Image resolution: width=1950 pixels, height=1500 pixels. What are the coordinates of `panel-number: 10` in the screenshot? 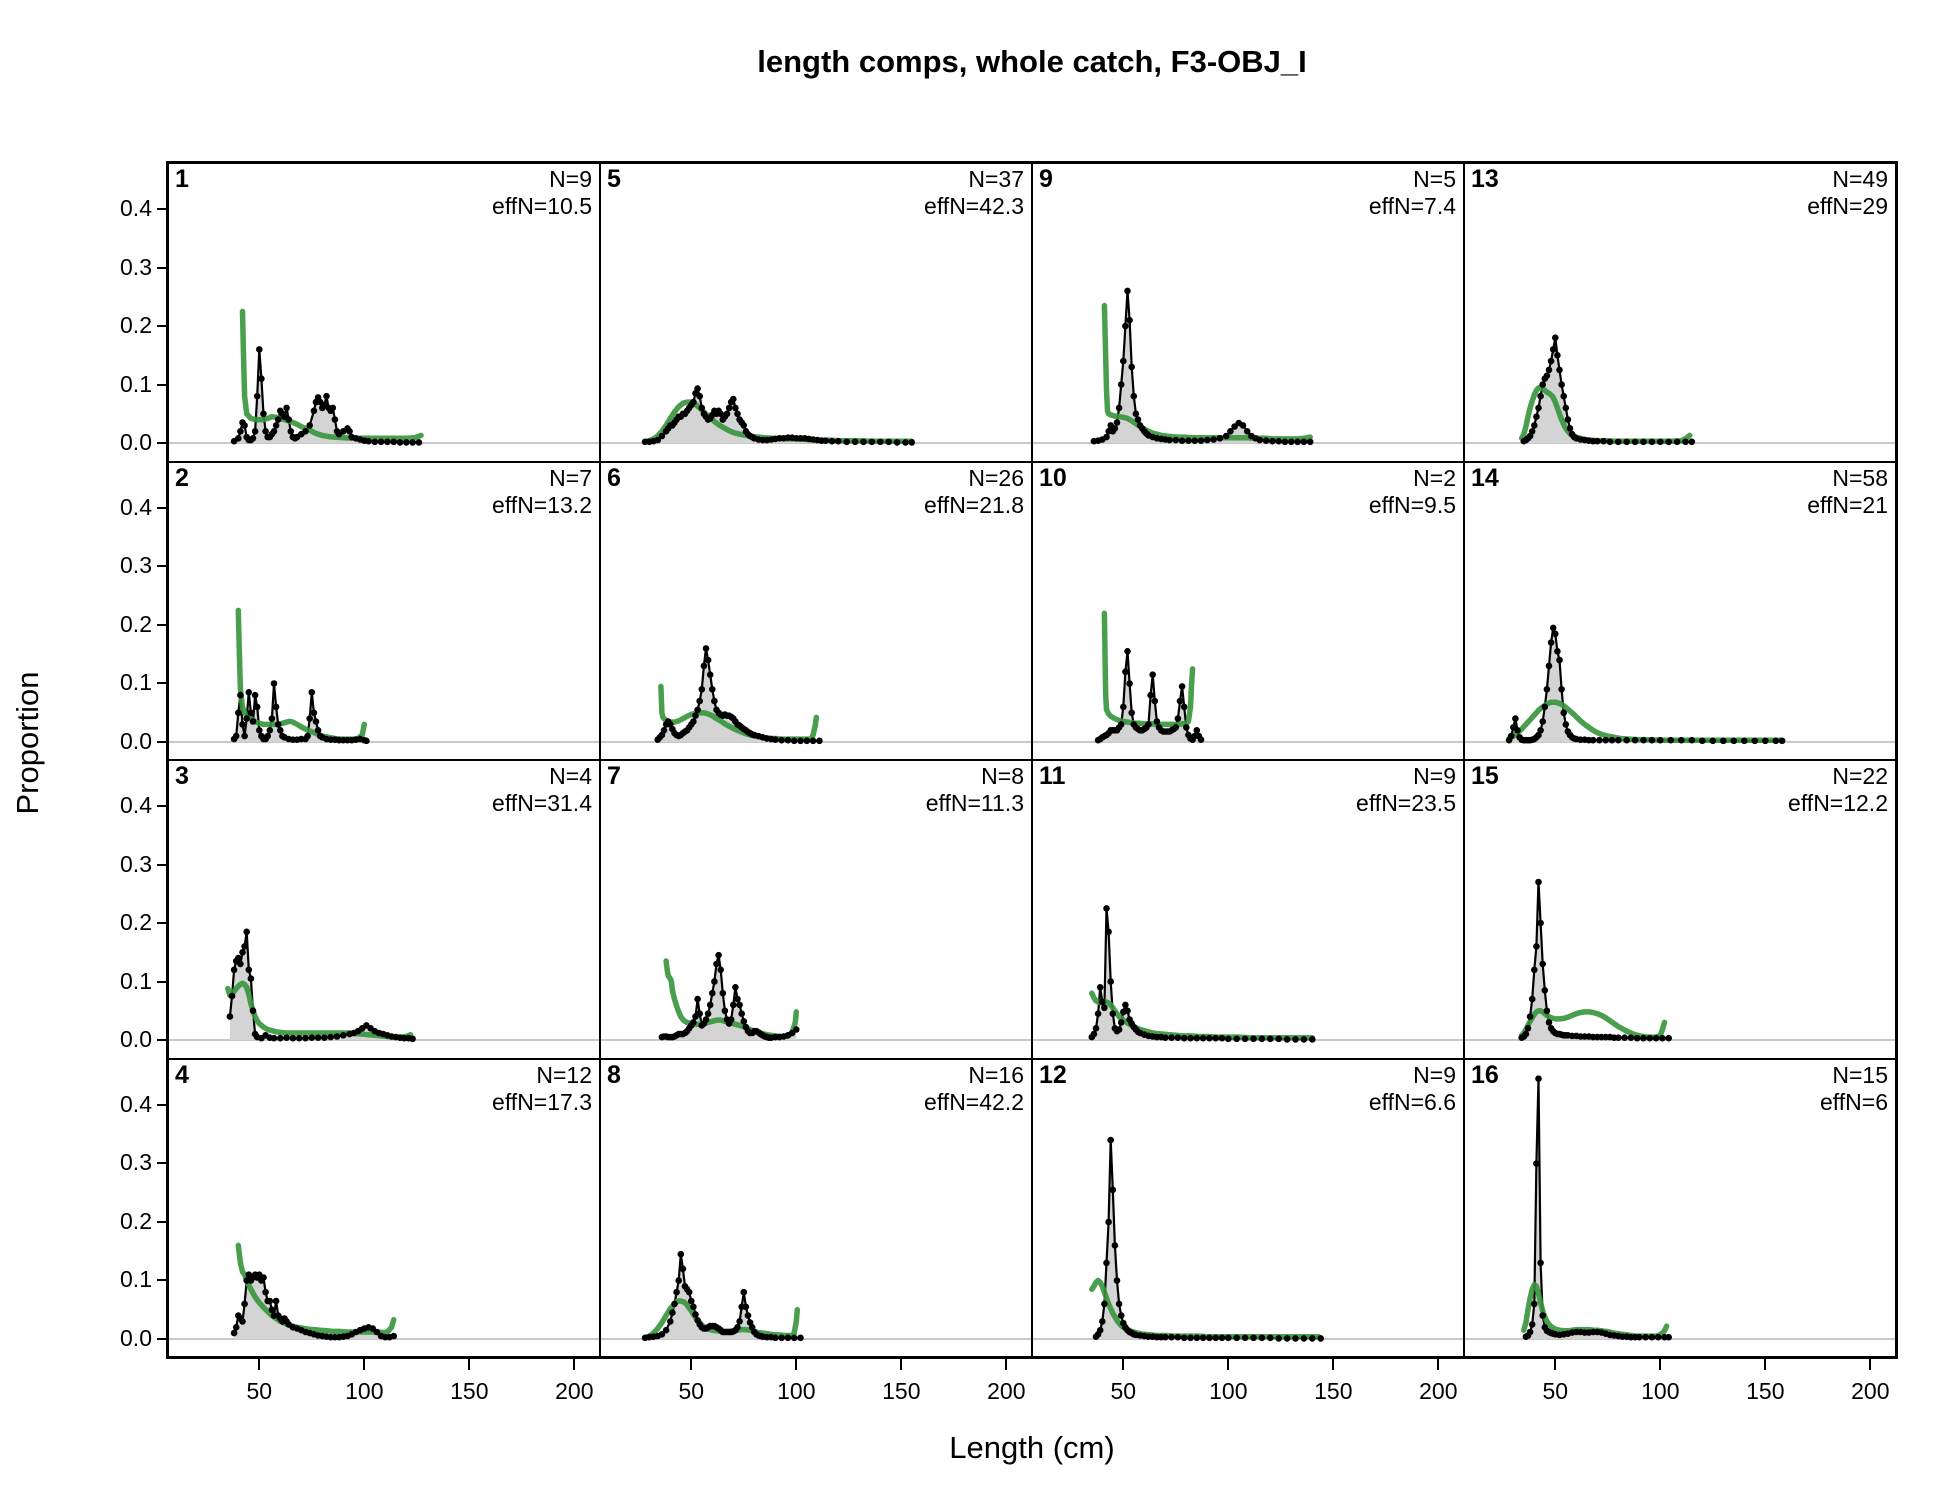 It's located at (1053, 477).